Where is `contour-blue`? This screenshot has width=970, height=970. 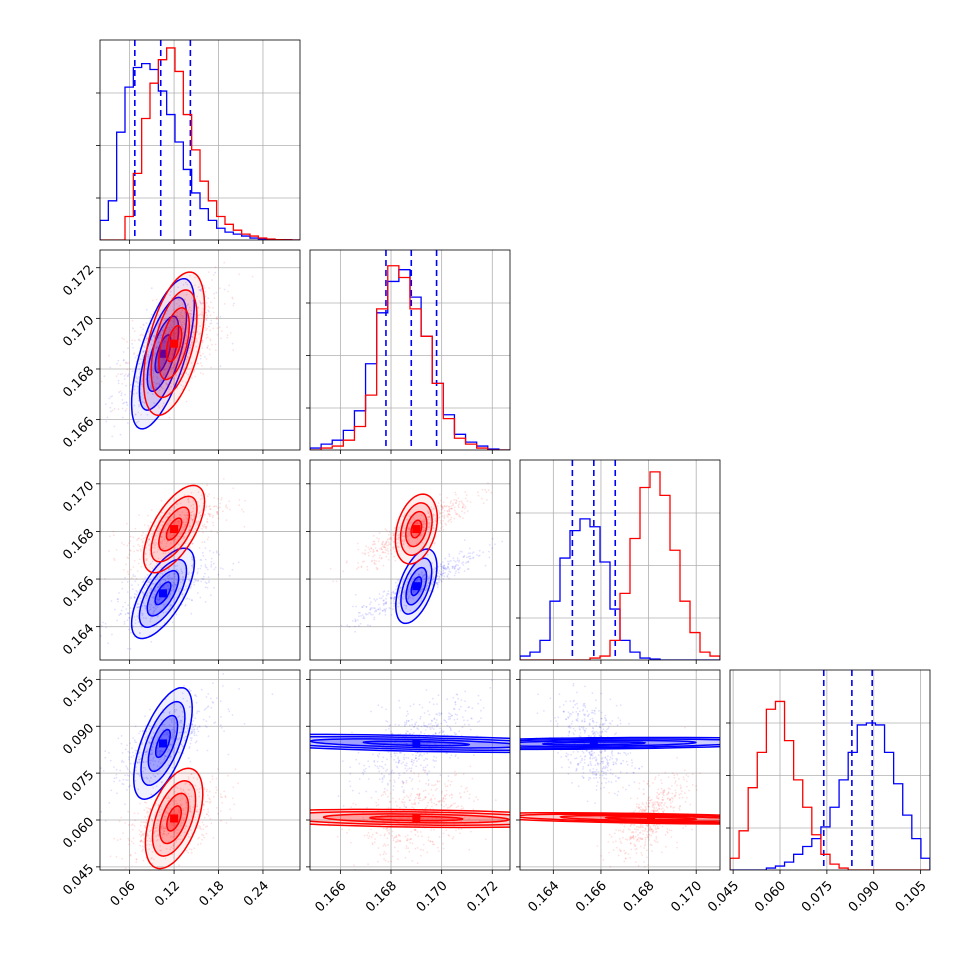 contour-blue is located at coordinates (410, 743).